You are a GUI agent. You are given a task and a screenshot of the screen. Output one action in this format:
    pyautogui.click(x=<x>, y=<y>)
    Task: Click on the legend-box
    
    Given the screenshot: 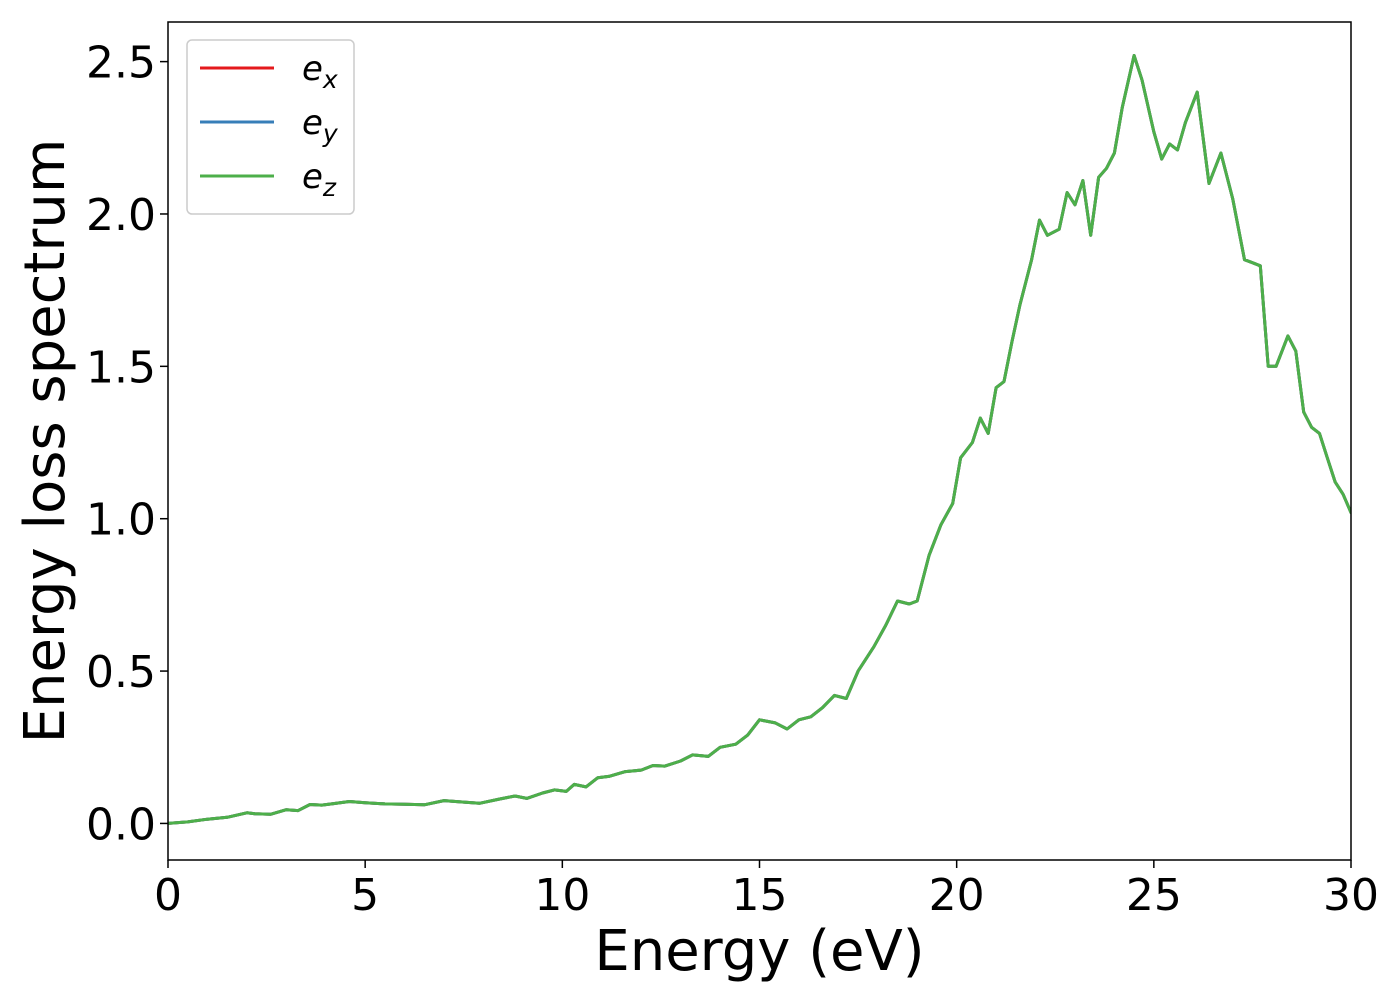 What is the action you would take?
    pyautogui.click(x=270, y=127)
    